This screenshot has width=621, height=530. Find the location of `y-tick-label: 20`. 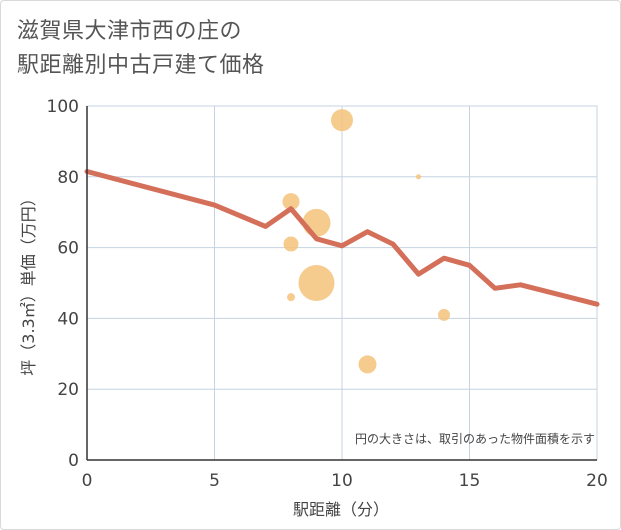

y-tick-label: 20 is located at coordinates (68, 390).